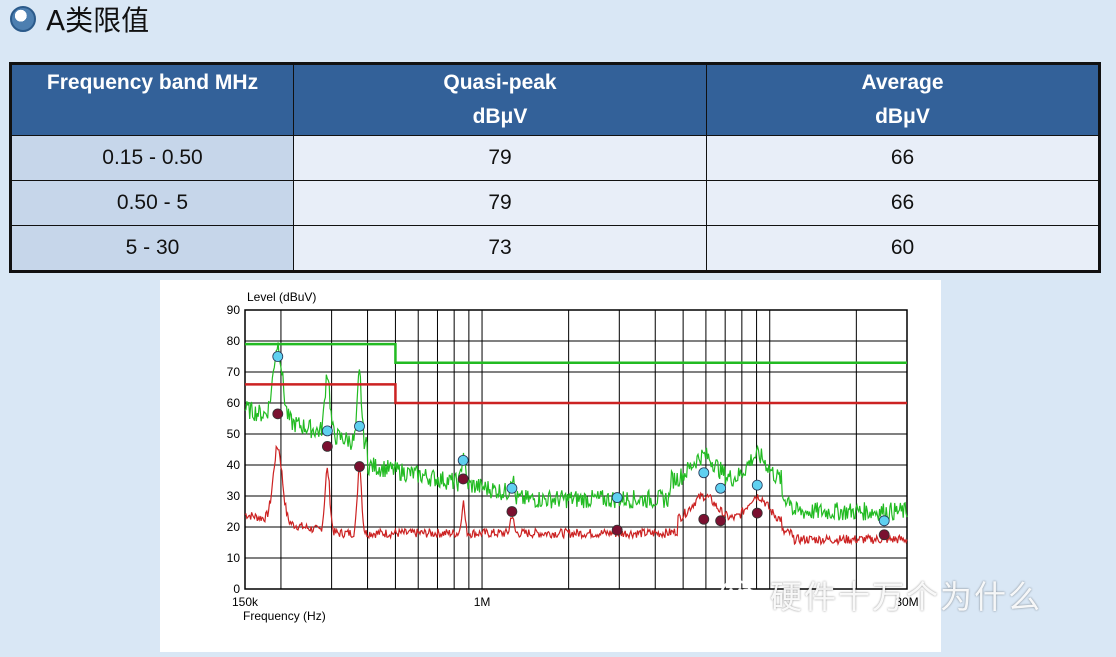 Image resolution: width=1116 pixels, height=657 pixels. I want to click on x-tick-label: 1M, so click(482, 602).